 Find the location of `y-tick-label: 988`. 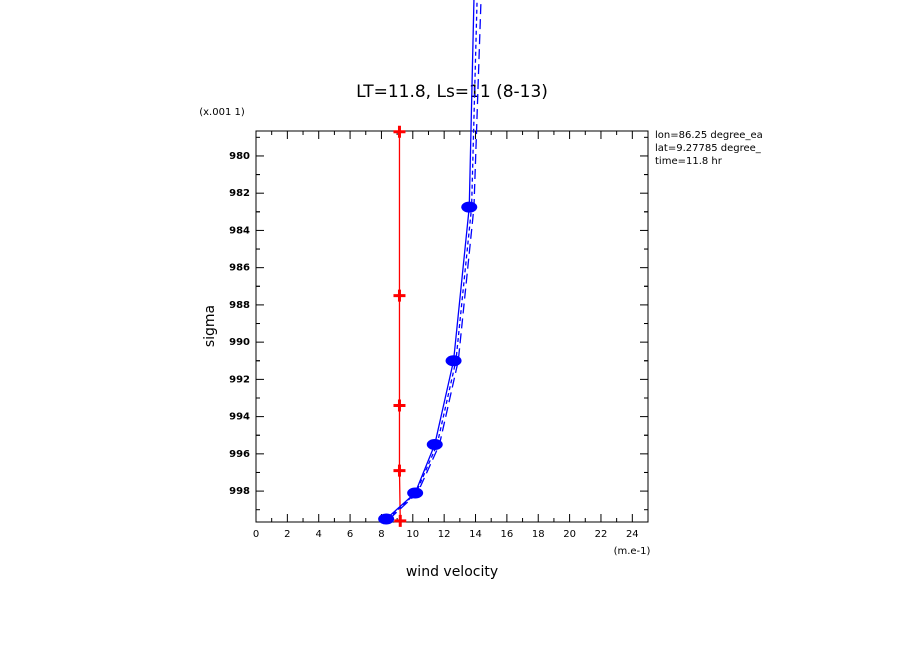

y-tick-label: 988 is located at coordinates (239, 305).